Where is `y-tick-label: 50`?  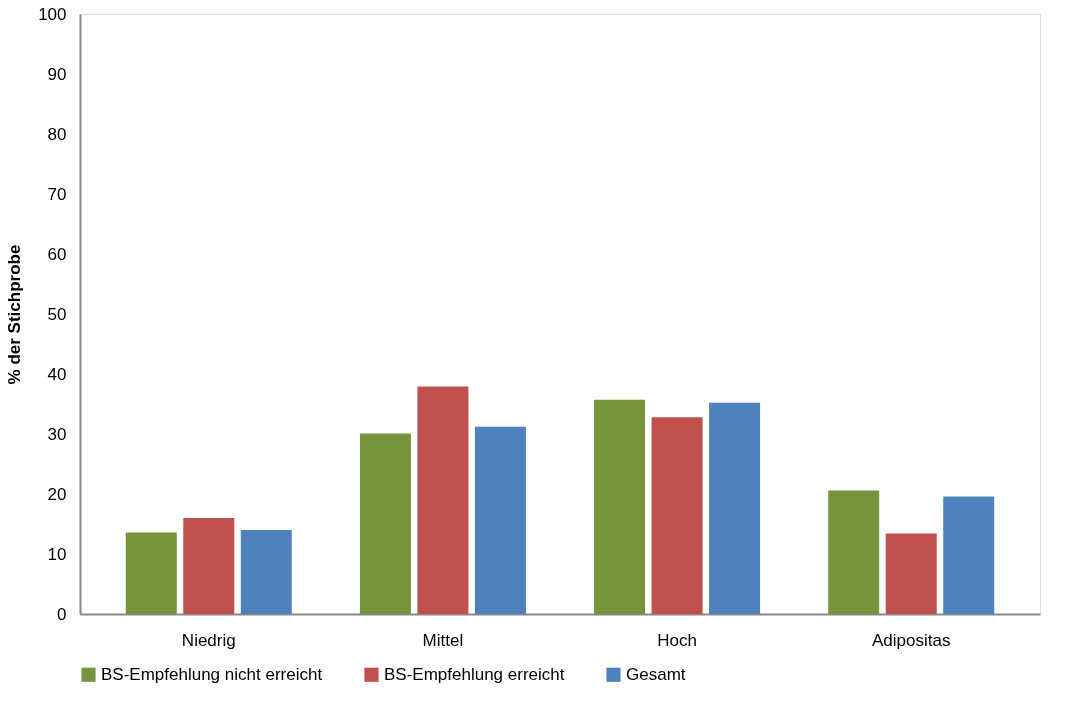 y-tick-label: 50 is located at coordinates (57, 314).